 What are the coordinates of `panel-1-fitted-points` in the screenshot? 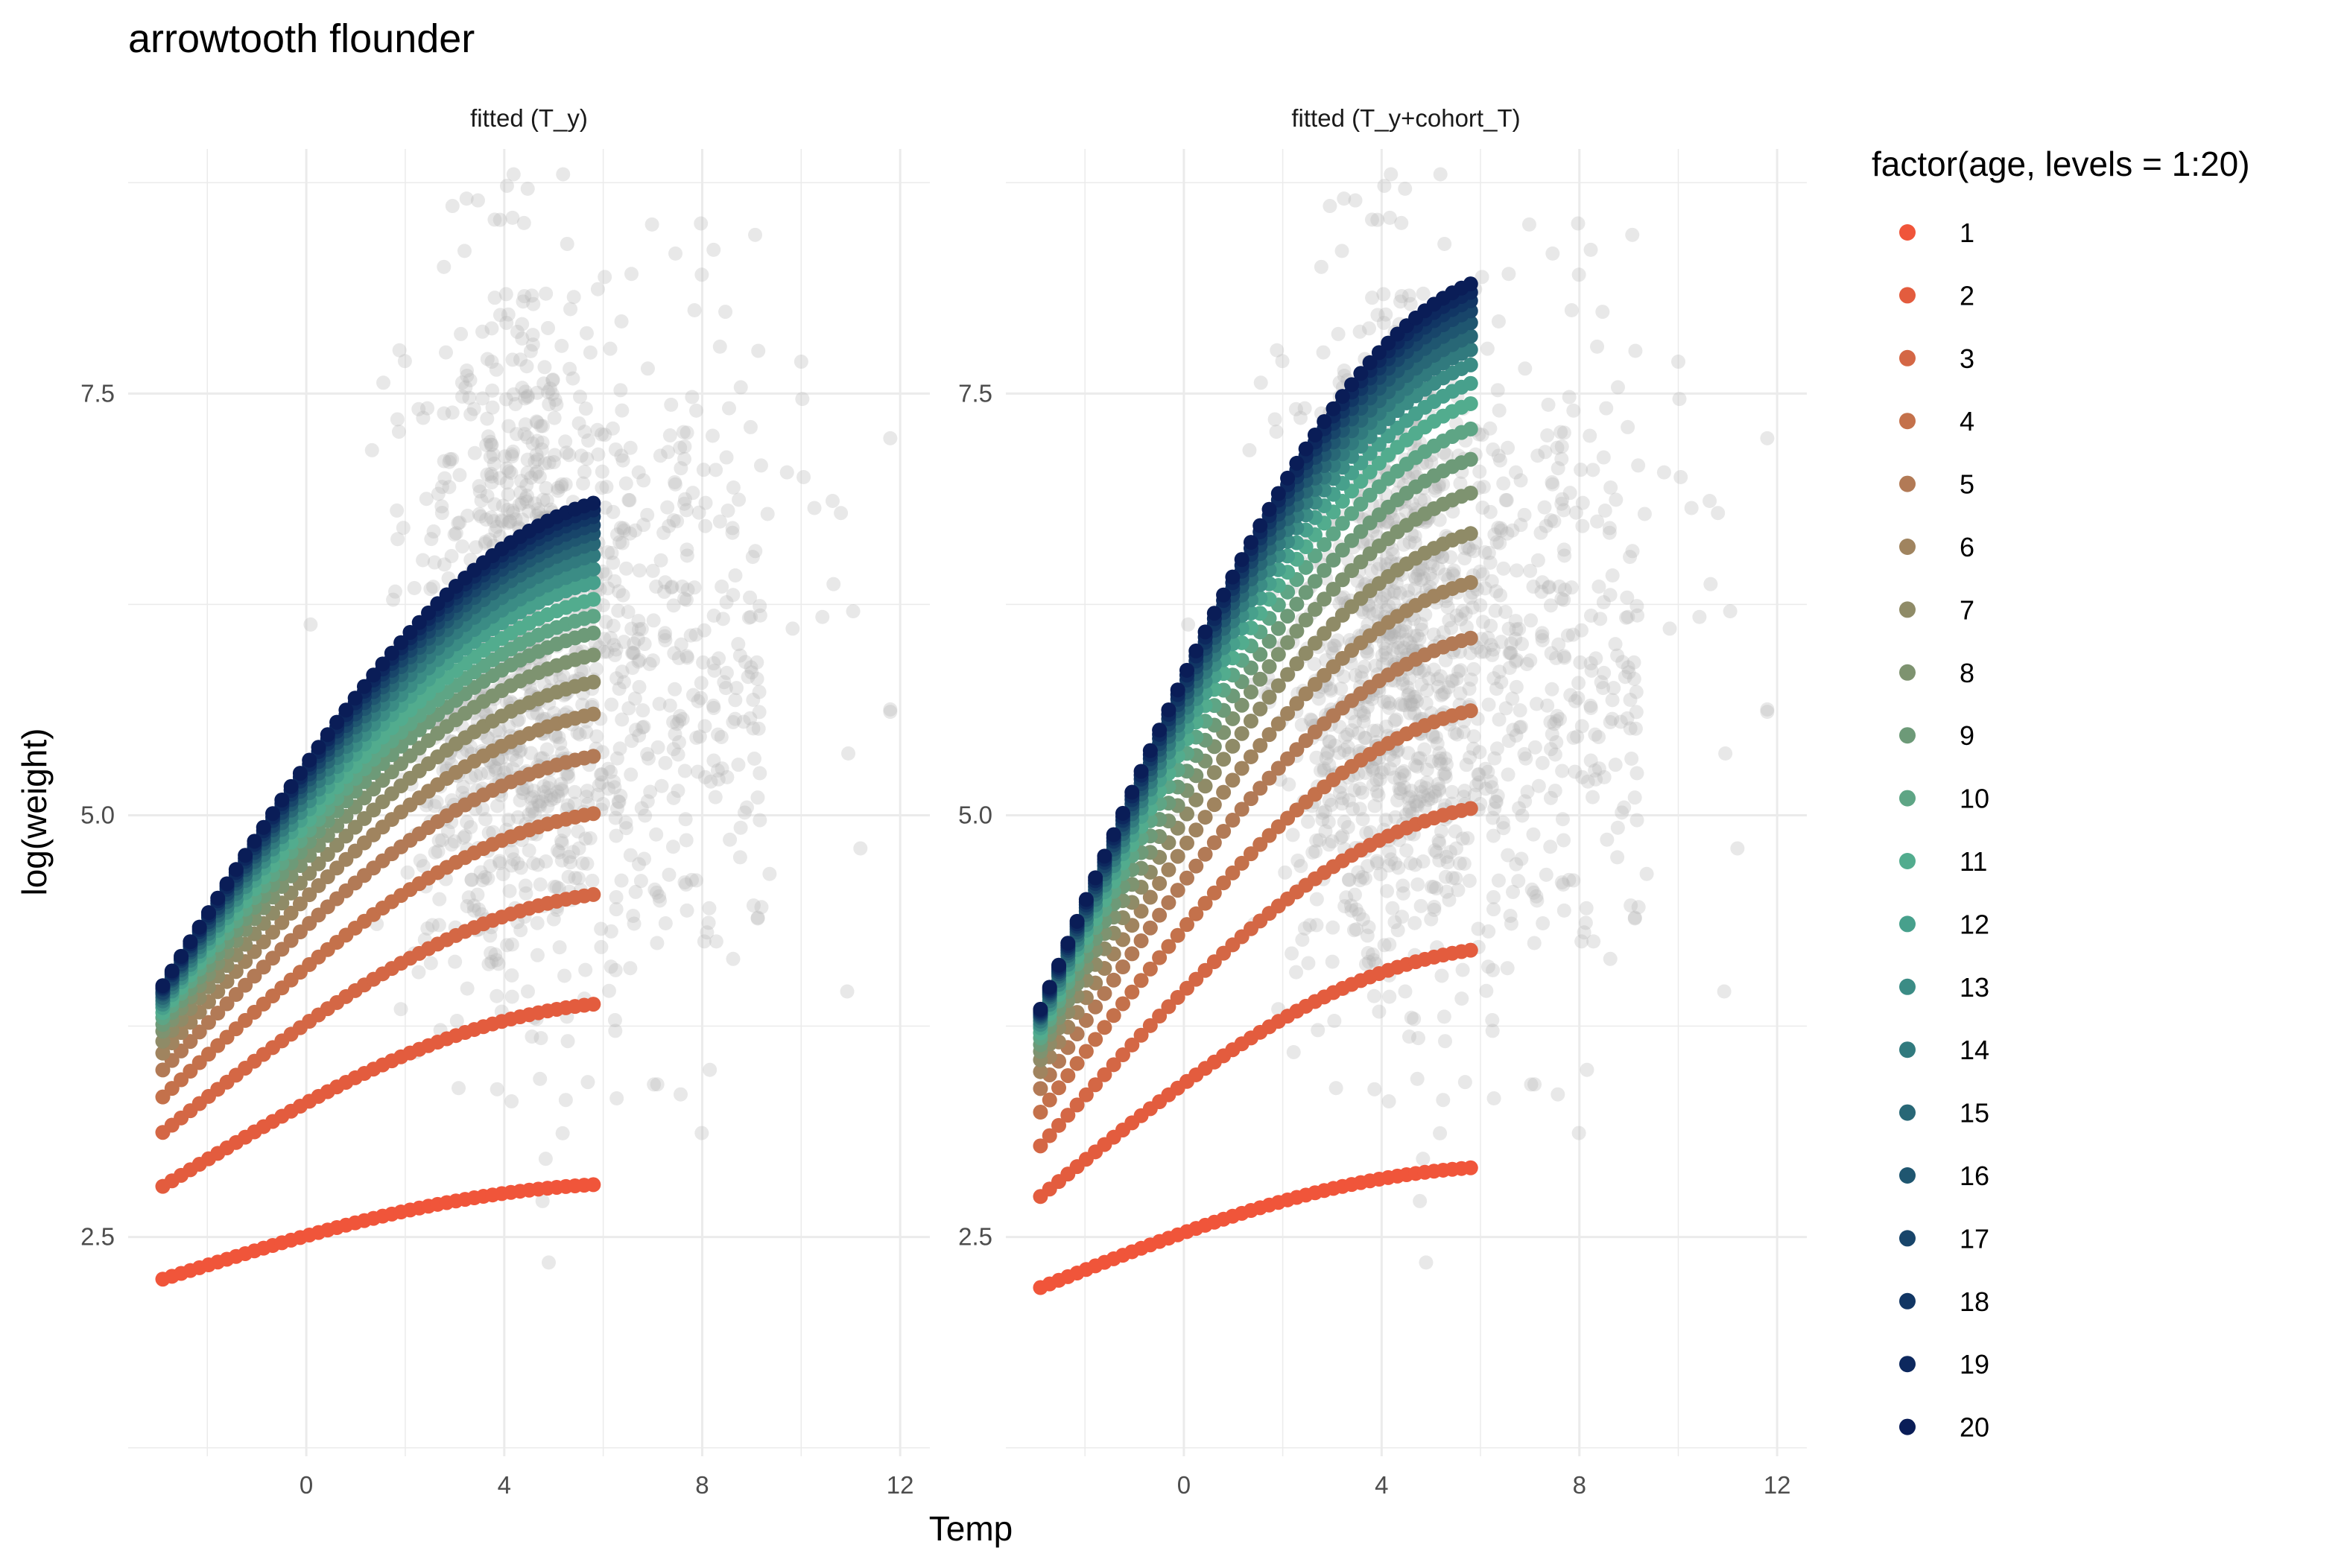 It's located at (378, 891).